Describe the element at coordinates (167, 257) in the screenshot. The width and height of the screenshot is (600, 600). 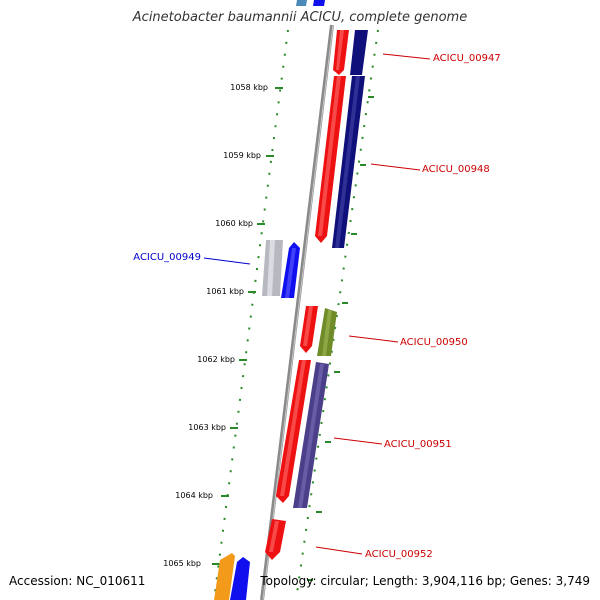
I see `gene-label-acicu-00949: ACICU_00949` at that location.